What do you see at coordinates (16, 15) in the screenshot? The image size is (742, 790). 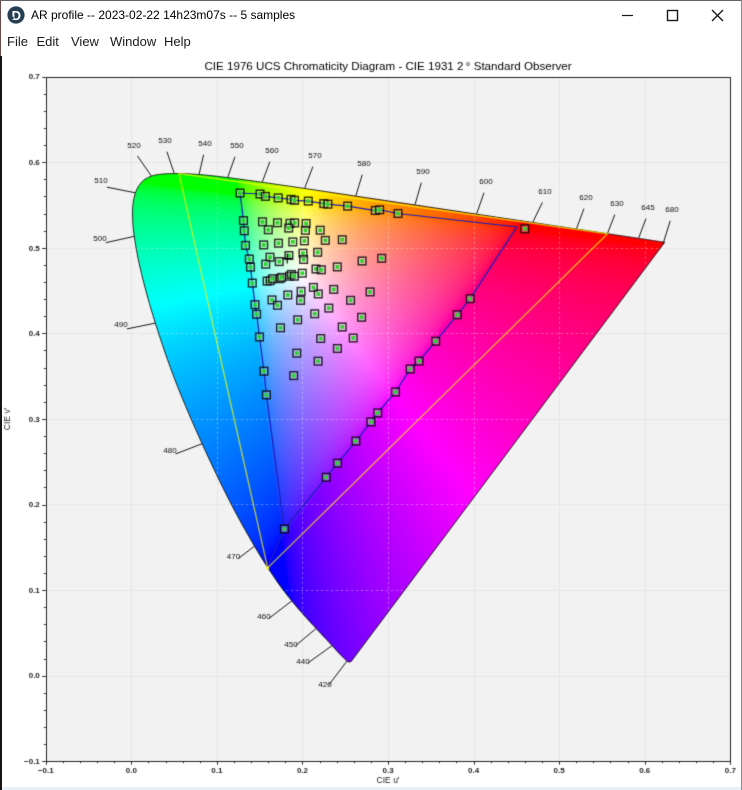 I see `svg-text: D` at bounding box center [16, 15].